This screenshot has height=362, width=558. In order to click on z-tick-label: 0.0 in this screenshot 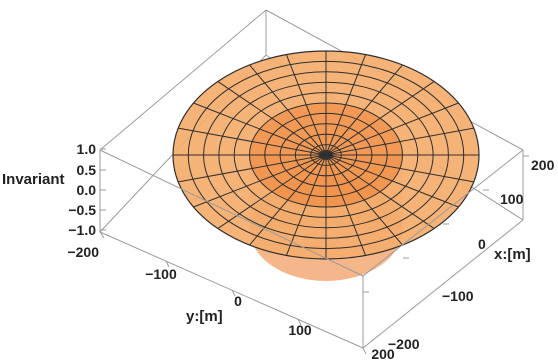, I will do `click(87, 190)`.